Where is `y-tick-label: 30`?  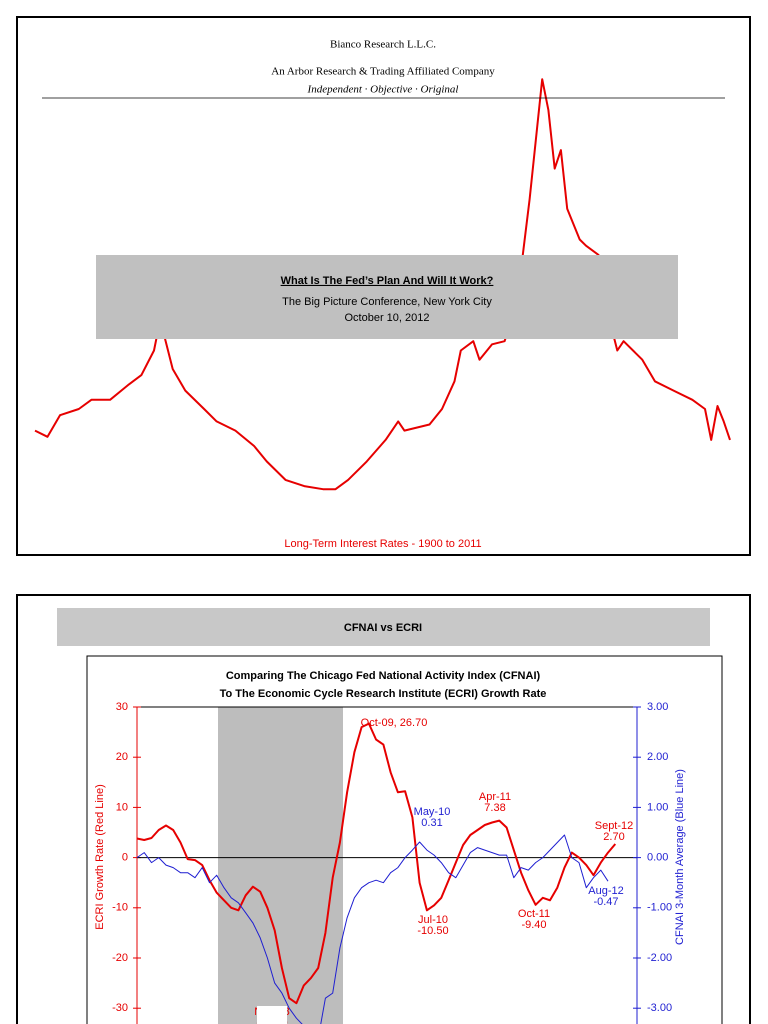 y-tick-label: 30 is located at coordinates (122, 707).